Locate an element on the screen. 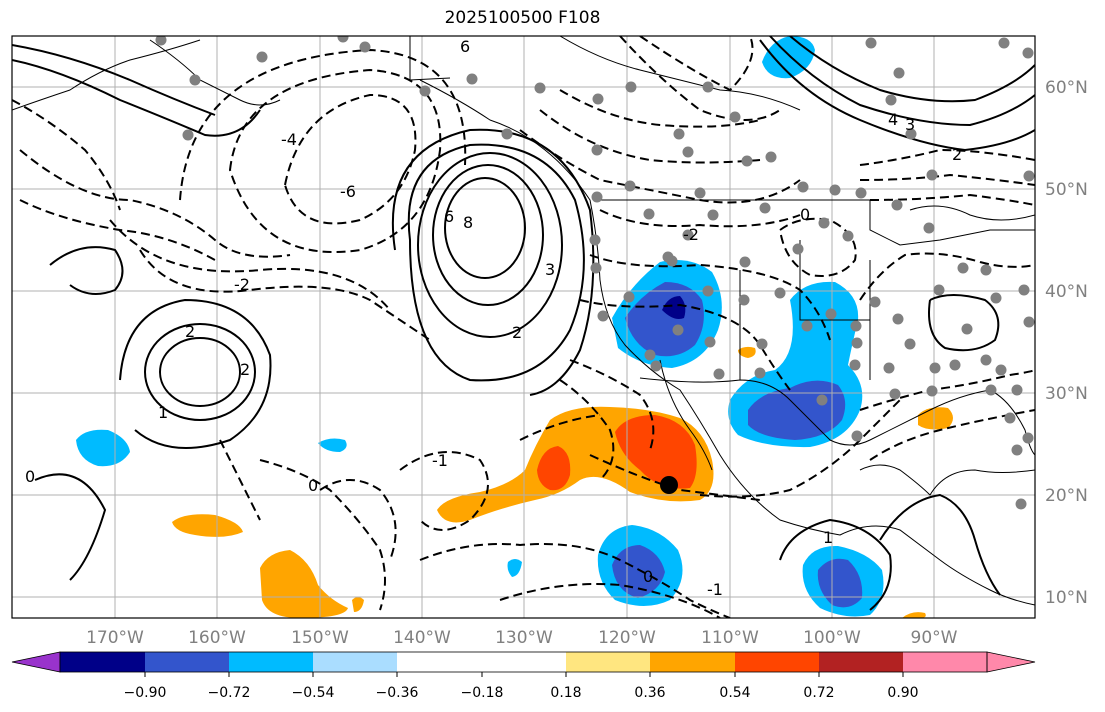  lon-label: 160°W is located at coordinates (217, 638).